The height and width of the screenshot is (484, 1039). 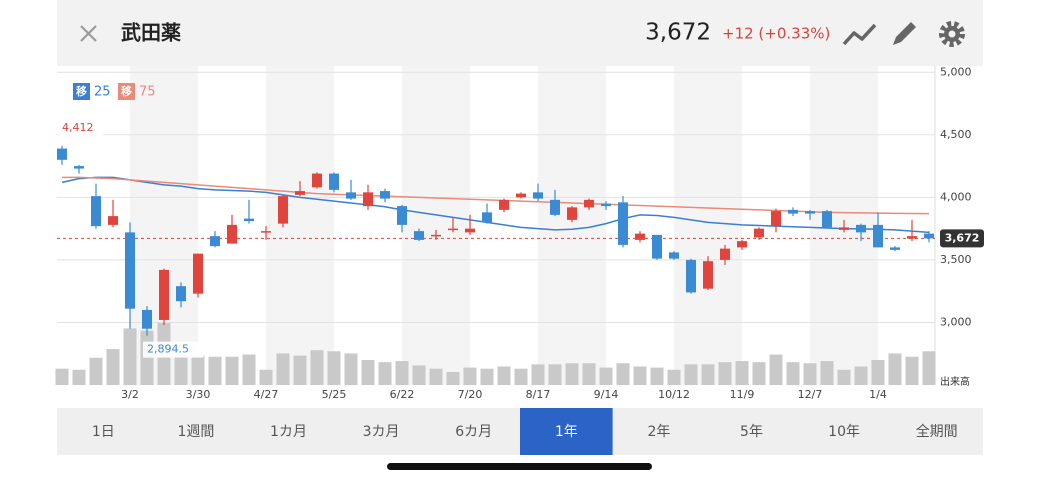 I want to click on legend-badge-text: 移, so click(x=81, y=91).